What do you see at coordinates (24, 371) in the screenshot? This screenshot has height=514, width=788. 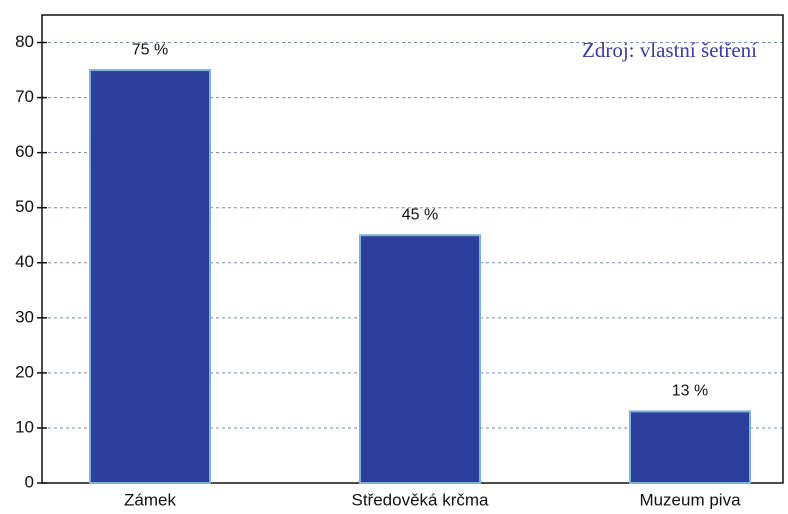 I see `y-tick-label: 20` at bounding box center [24, 371].